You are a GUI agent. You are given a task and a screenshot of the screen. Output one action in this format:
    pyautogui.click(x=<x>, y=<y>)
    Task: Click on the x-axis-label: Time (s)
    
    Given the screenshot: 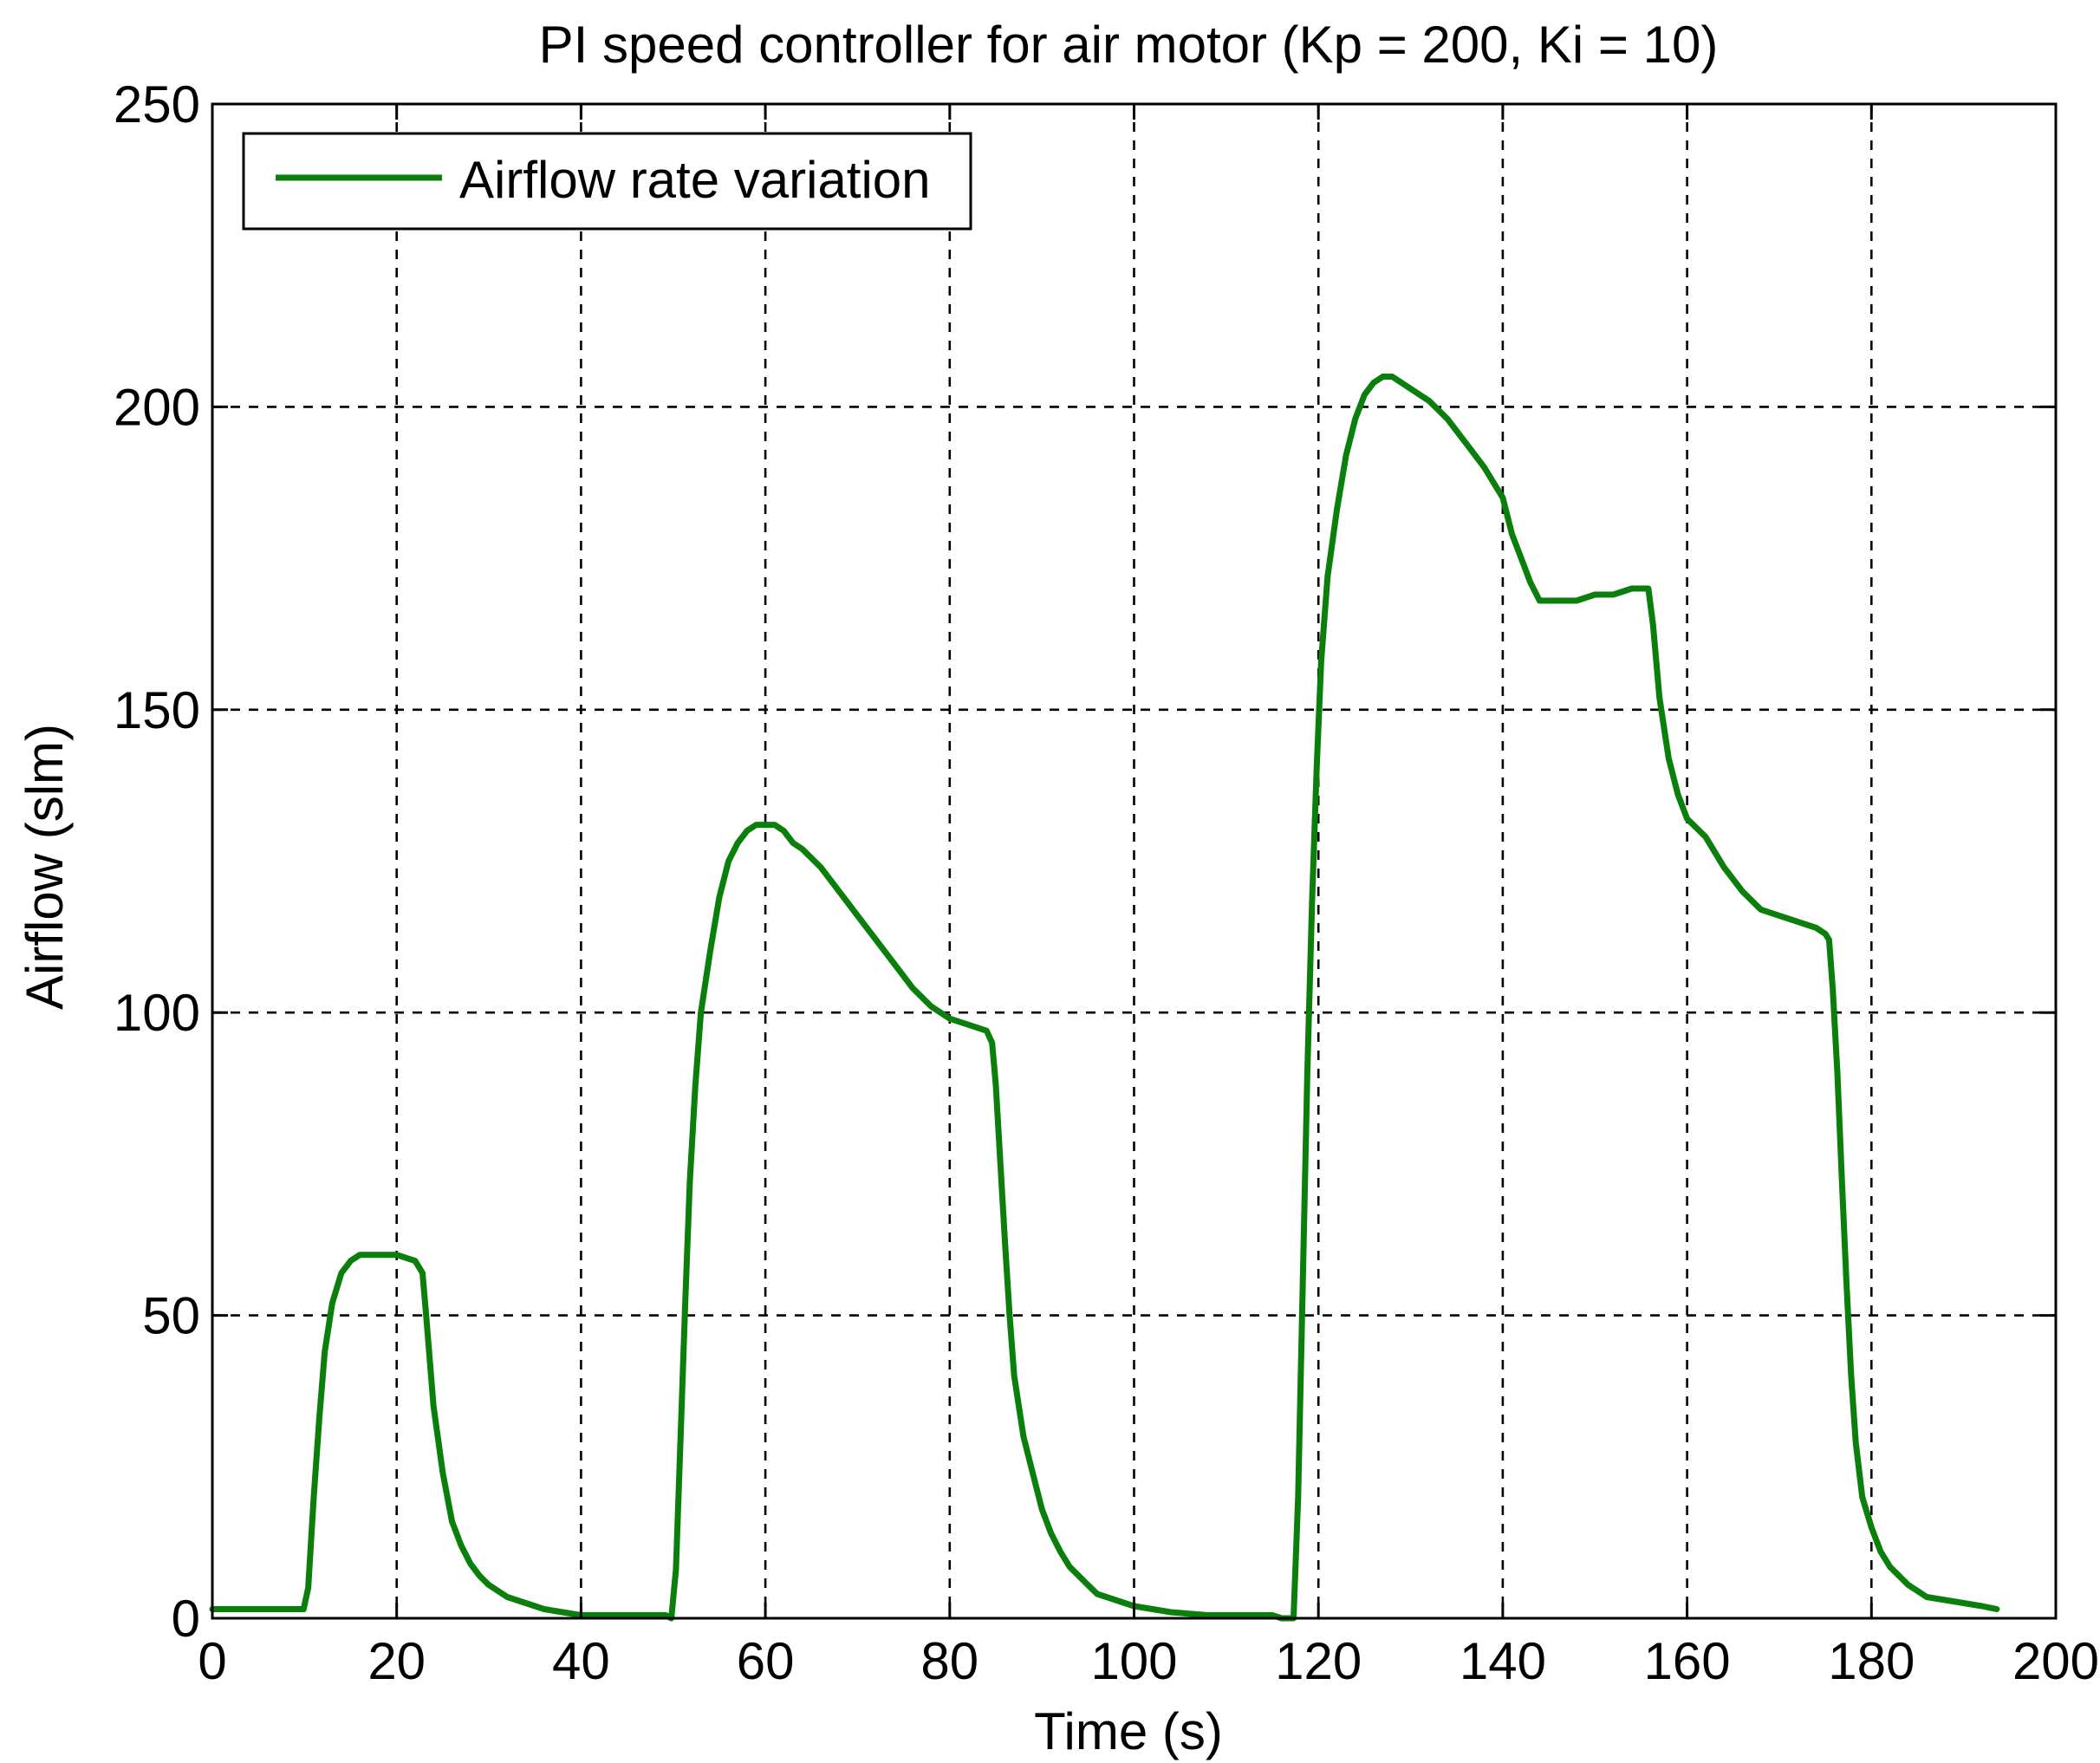 What is the action you would take?
    pyautogui.click(x=1128, y=1731)
    